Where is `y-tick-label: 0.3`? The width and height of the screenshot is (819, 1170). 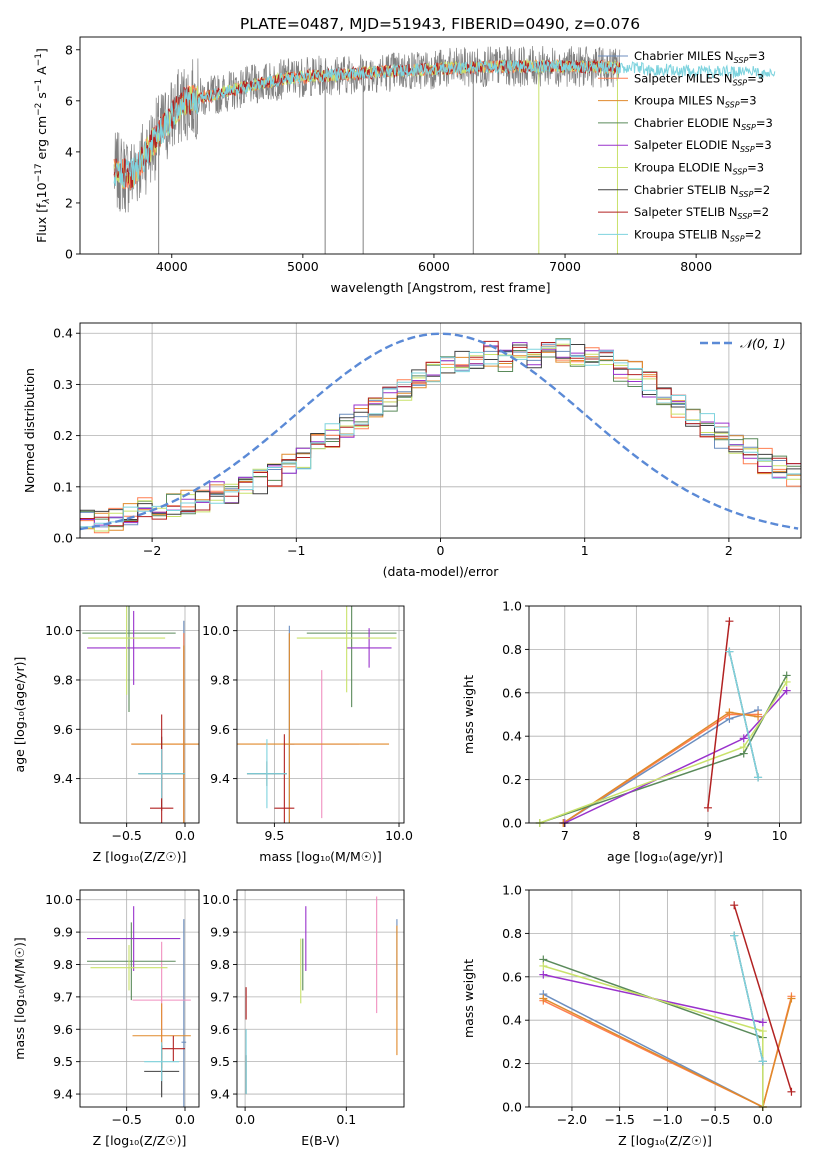
y-tick-label: 0.3 is located at coordinates (63, 384).